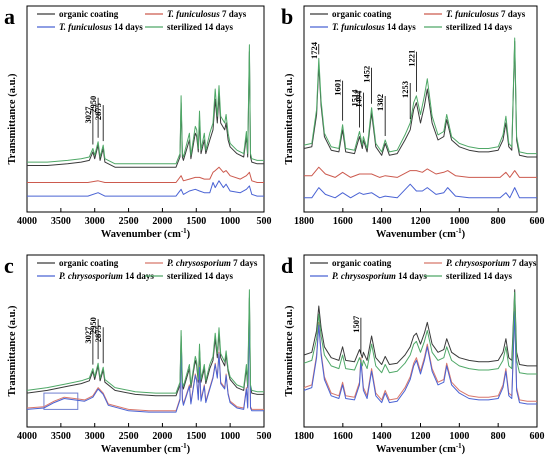  What do you see at coordinates (356, 324) in the screenshot?
I see `peak-label: 1507` at bounding box center [356, 324].